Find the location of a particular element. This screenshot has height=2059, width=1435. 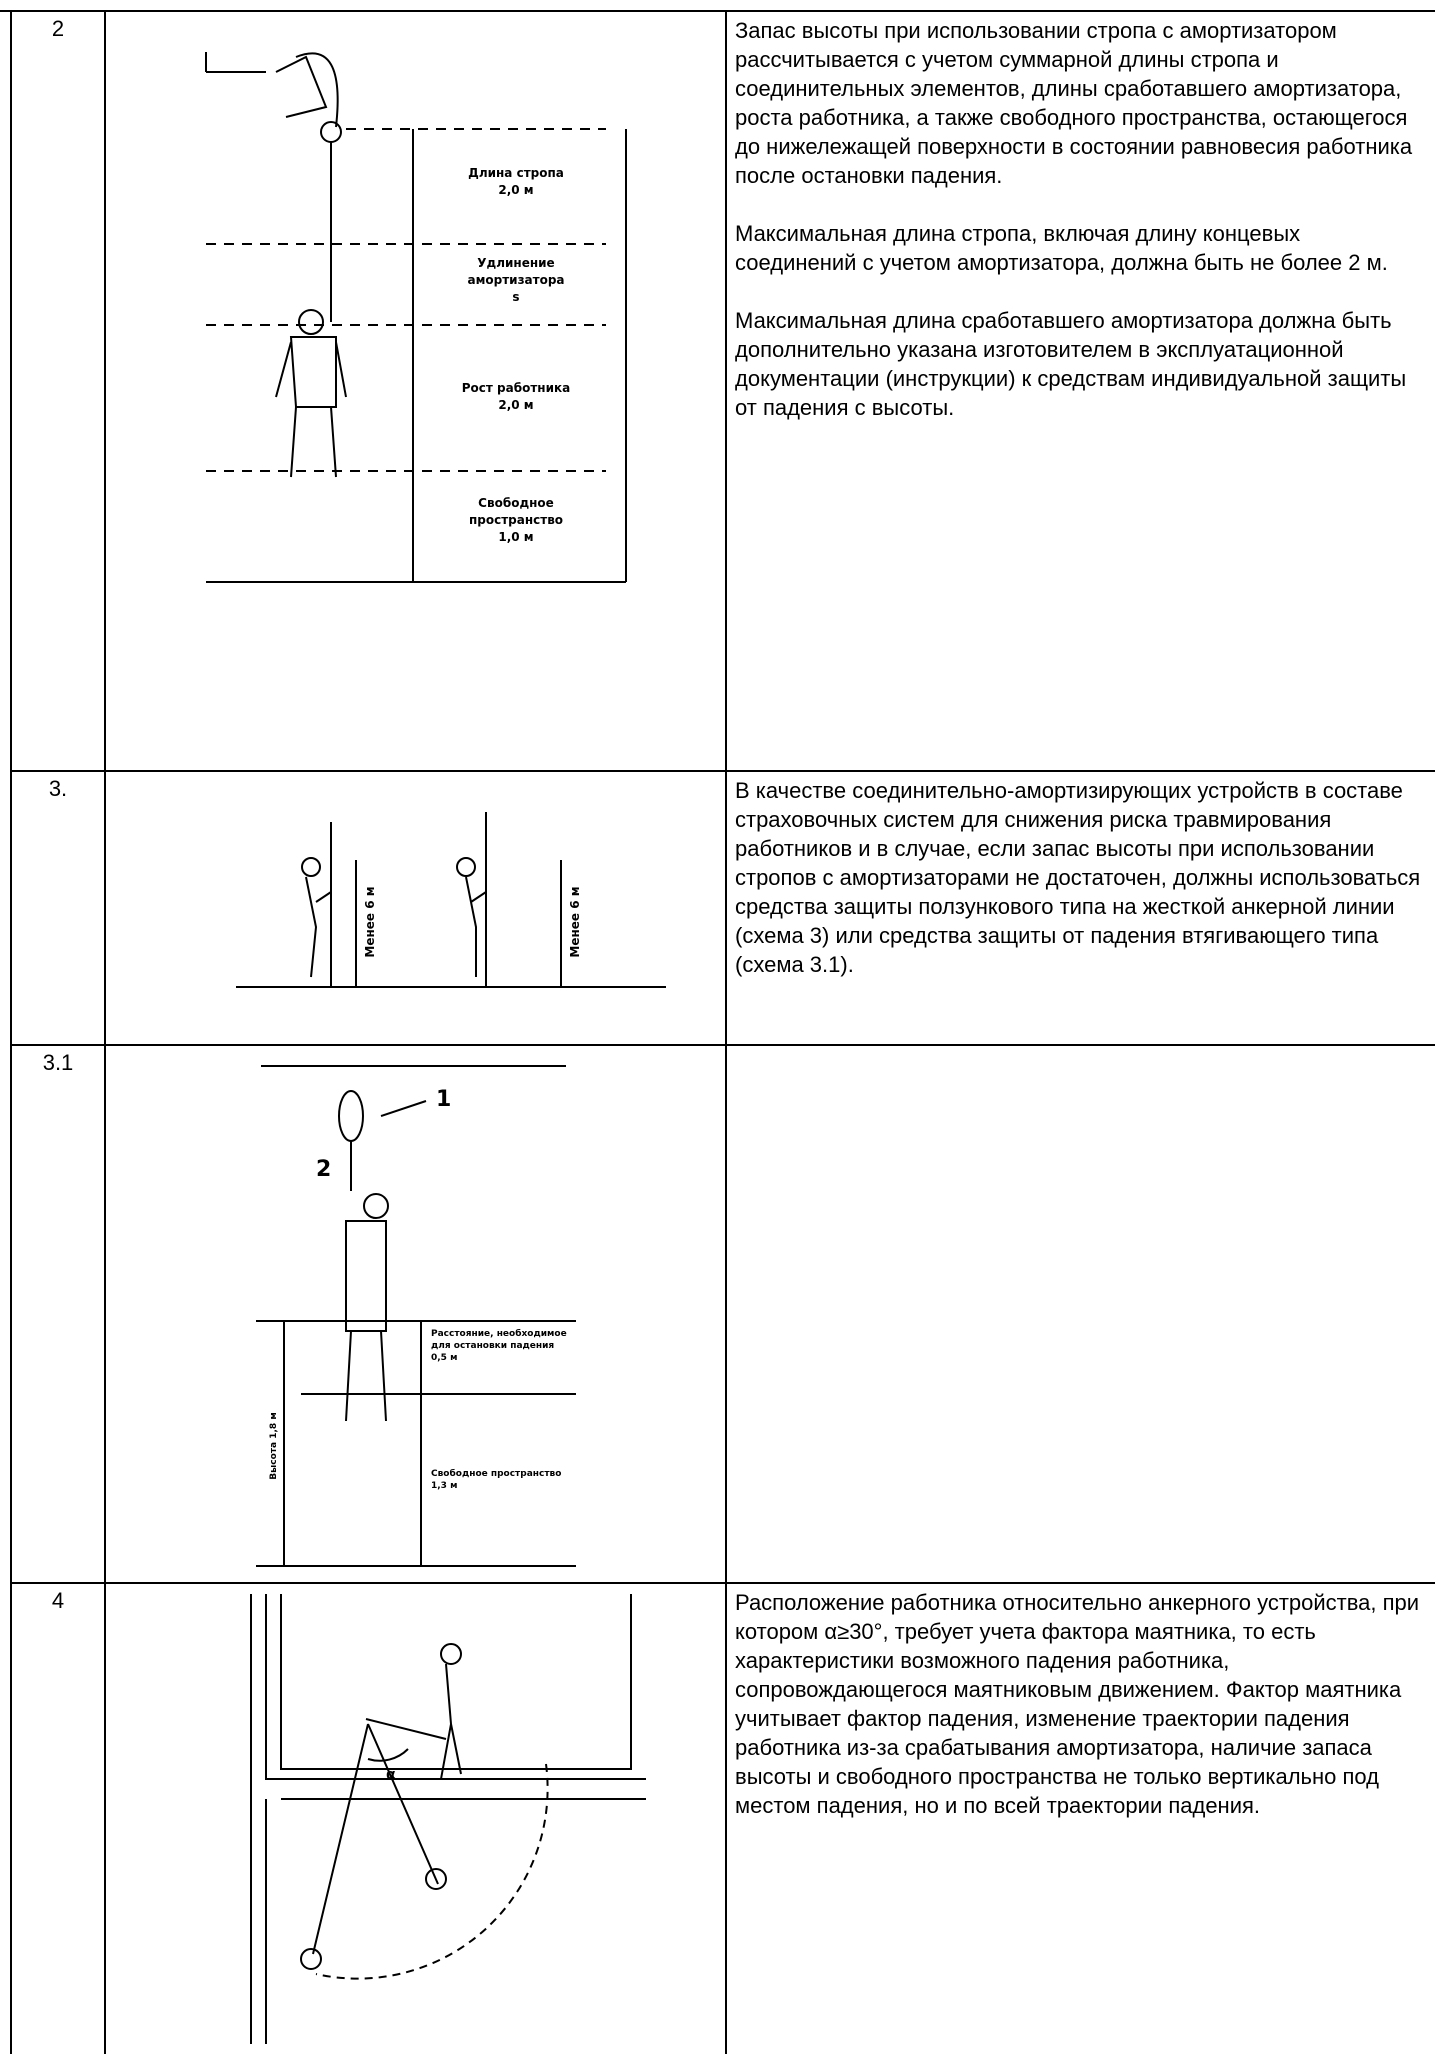

figure-cell: Менее 6 м Менее 6 м is located at coordinates (414, 907).